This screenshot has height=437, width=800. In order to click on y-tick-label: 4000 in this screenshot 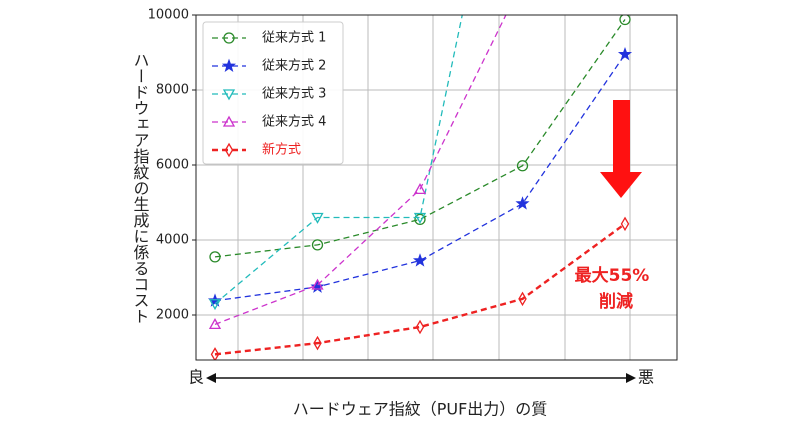, I will do `click(172, 240)`.